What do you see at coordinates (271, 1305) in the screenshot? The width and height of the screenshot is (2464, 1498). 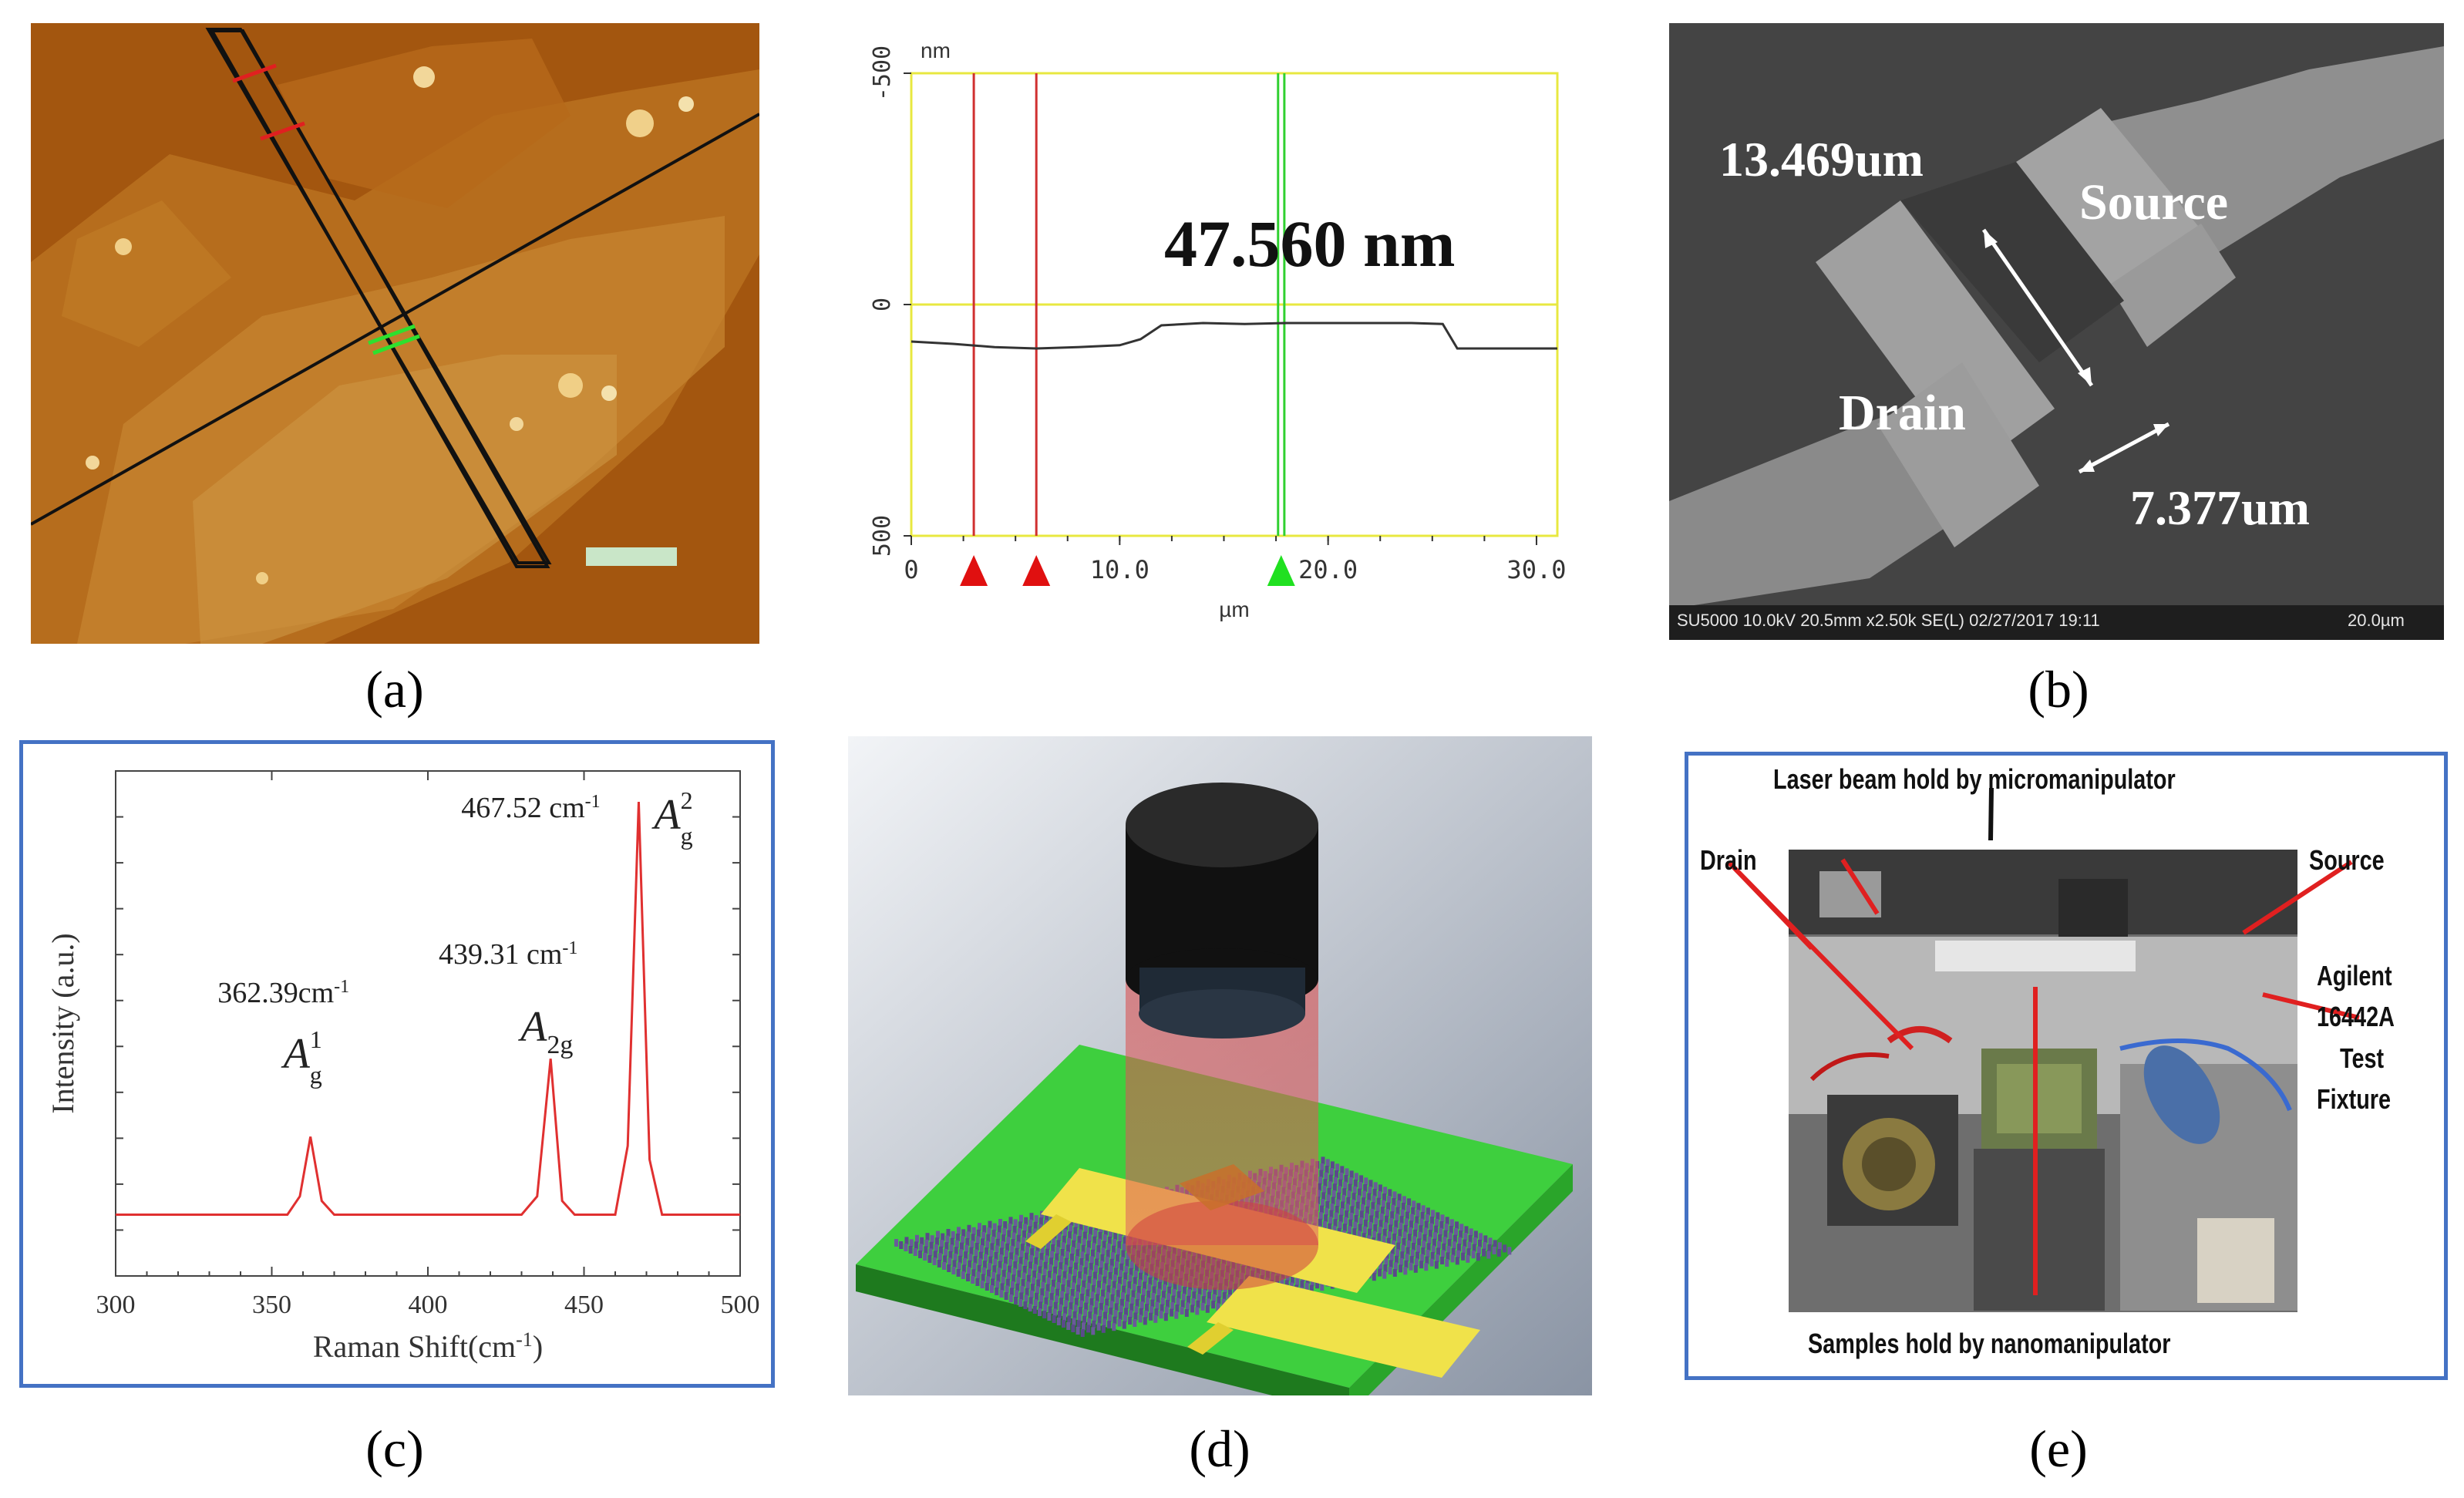 I see `x-tick-label: 350` at bounding box center [271, 1305].